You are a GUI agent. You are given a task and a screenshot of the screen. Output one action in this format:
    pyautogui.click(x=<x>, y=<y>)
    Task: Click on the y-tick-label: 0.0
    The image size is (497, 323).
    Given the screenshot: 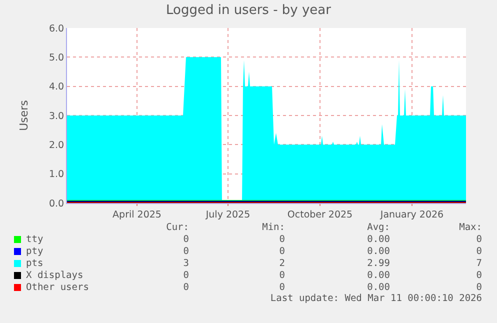 What is the action you would take?
    pyautogui.click(x=56, y=204)
    